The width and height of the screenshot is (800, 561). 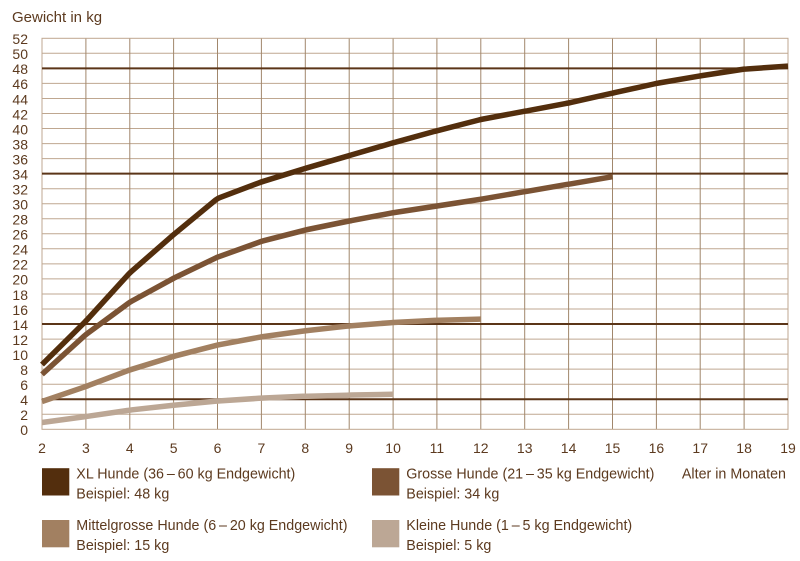 I want to click on svg-text: 19, so click(x=788, y=448).